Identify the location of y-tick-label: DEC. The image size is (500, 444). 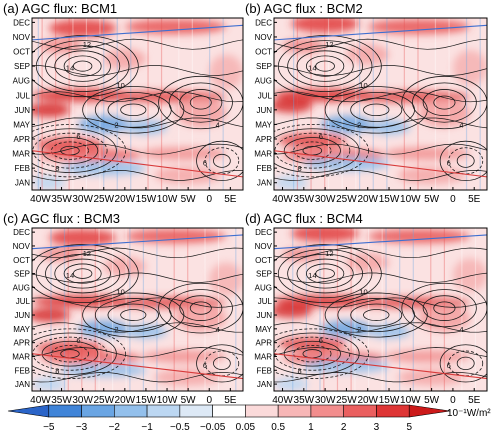
(21, 22).